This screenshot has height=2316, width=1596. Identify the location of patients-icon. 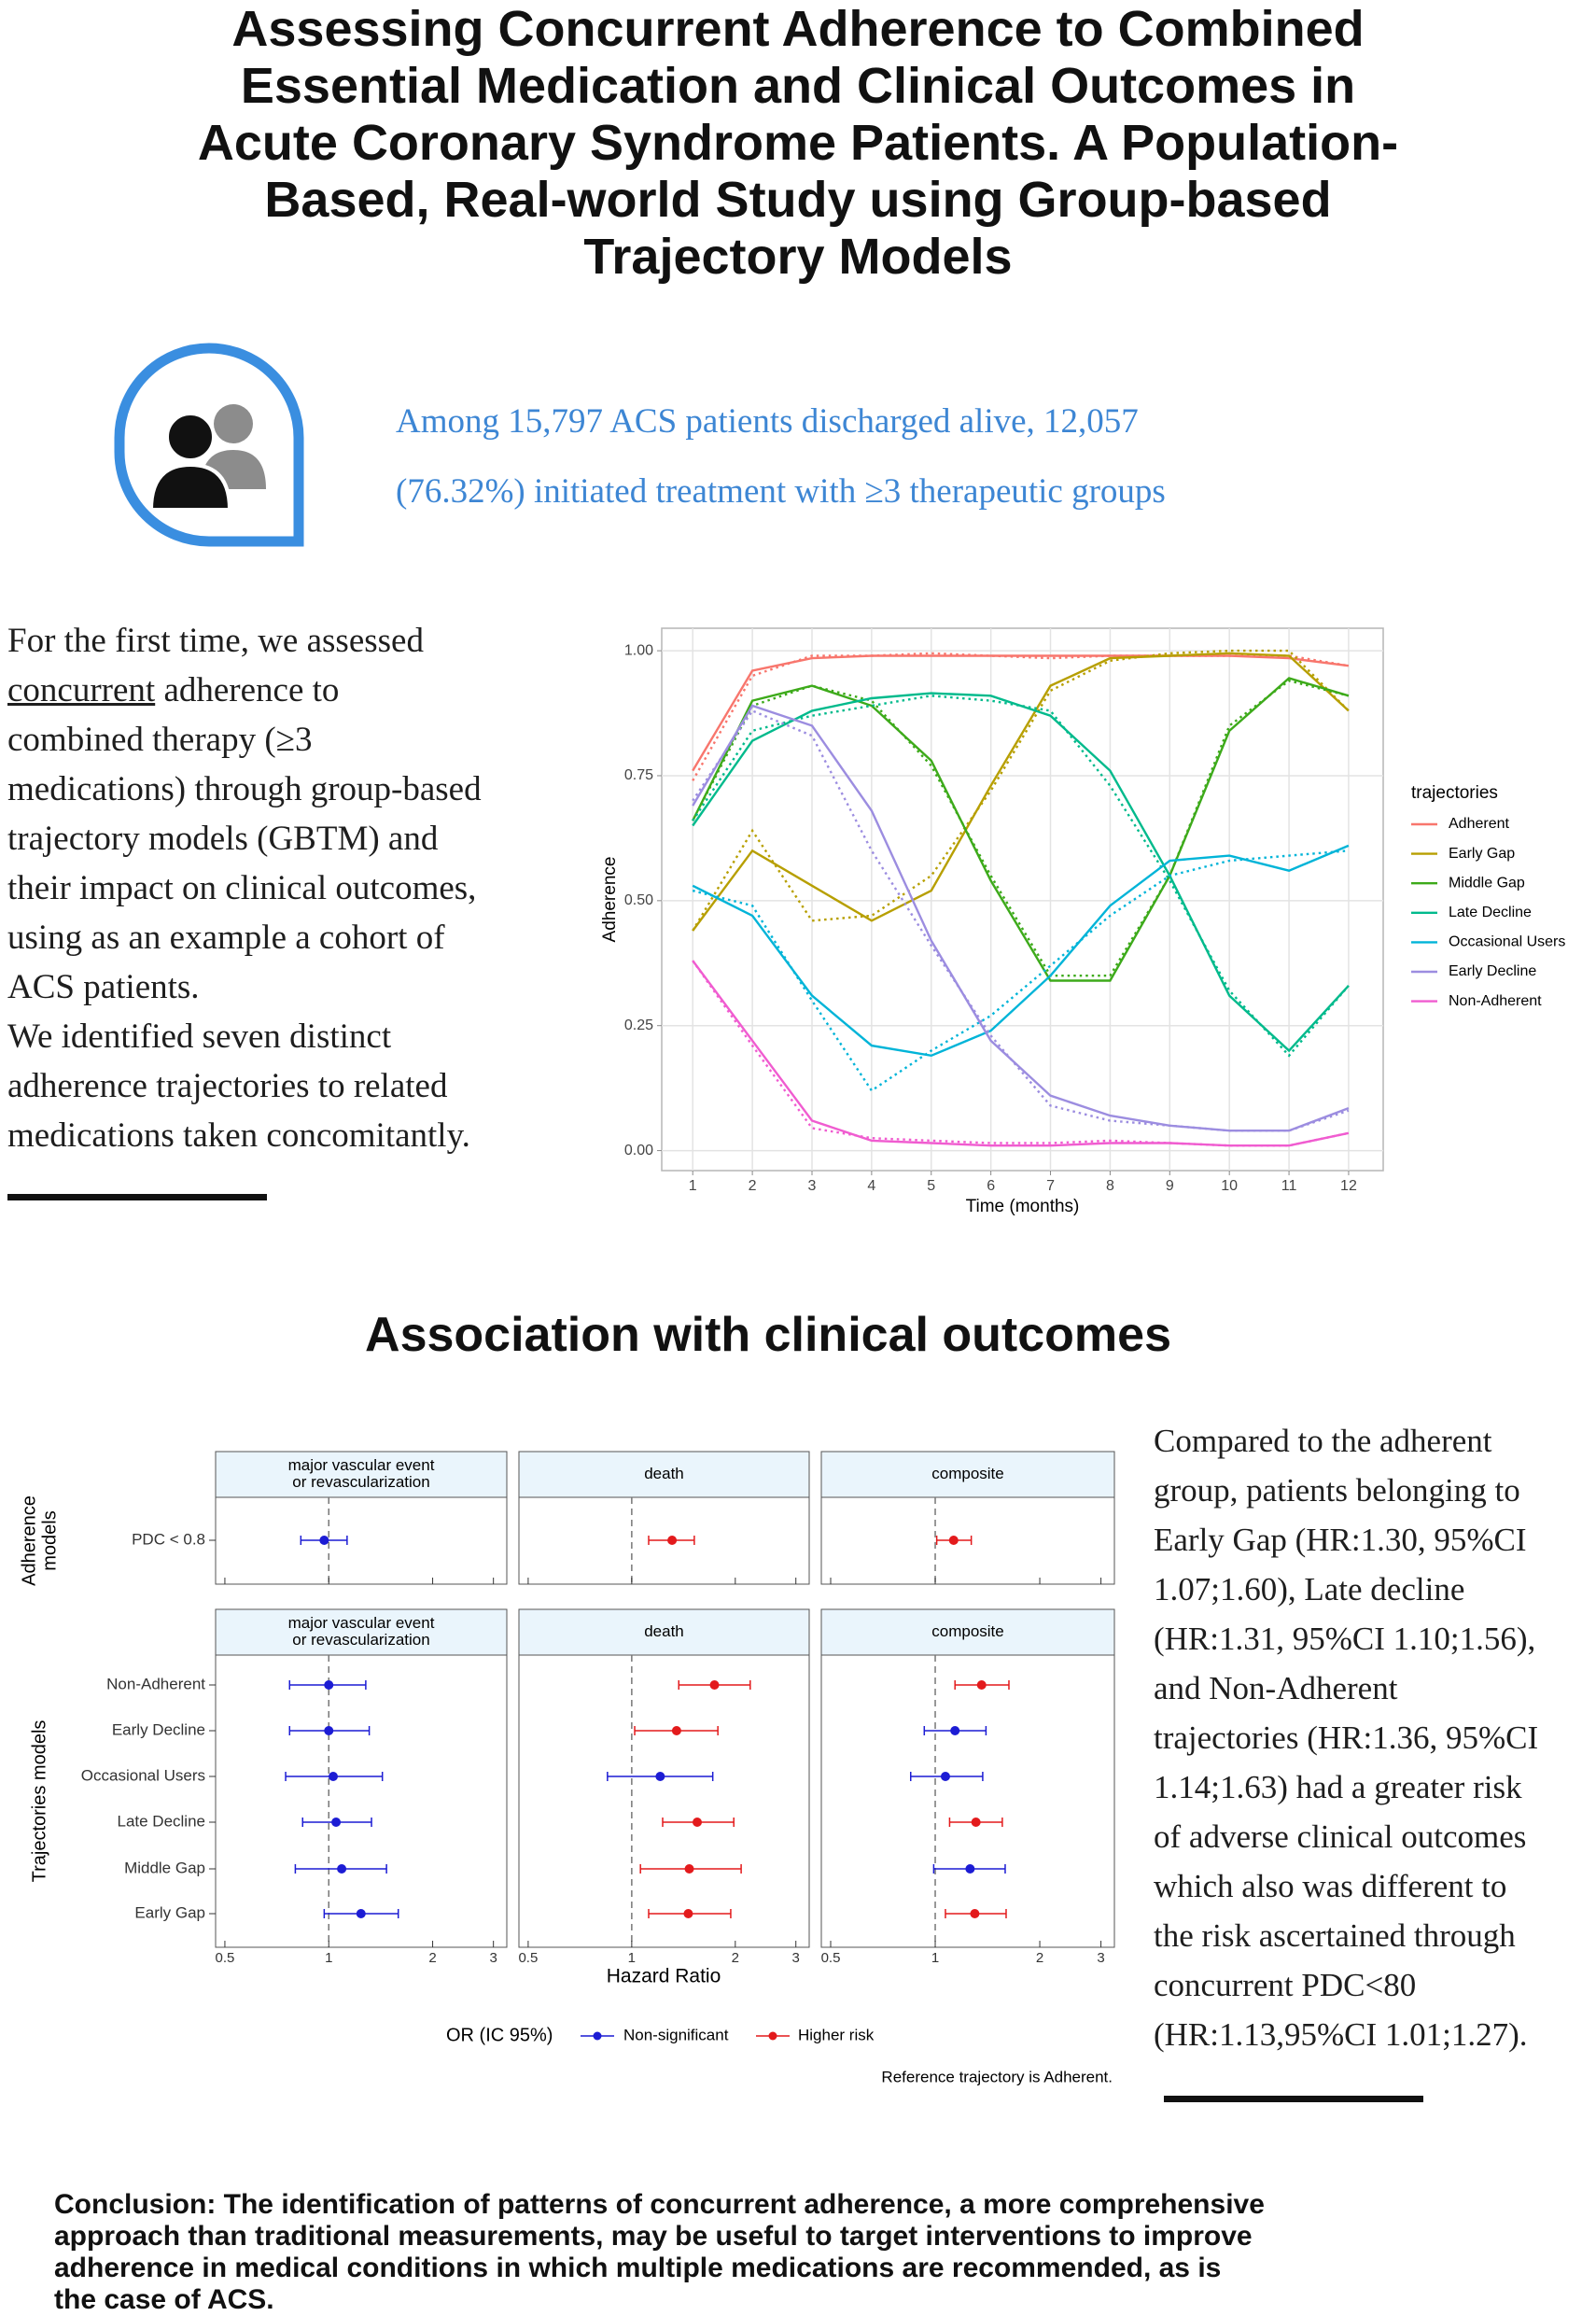
(209, 445).